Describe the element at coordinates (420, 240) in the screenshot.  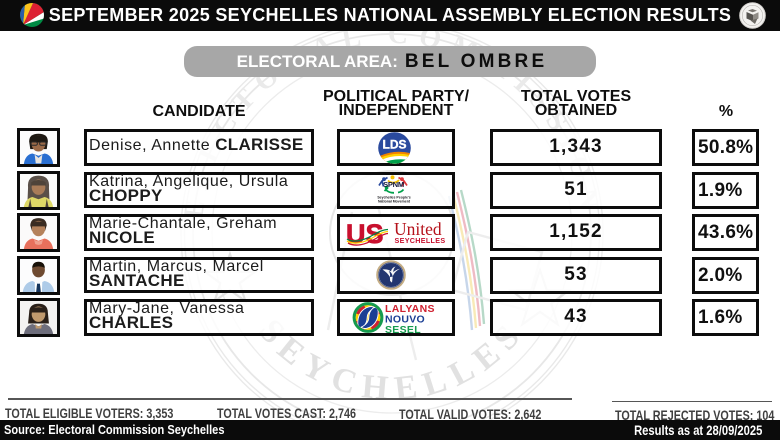
I see `svg-text: SEYCHELLES` at that location.